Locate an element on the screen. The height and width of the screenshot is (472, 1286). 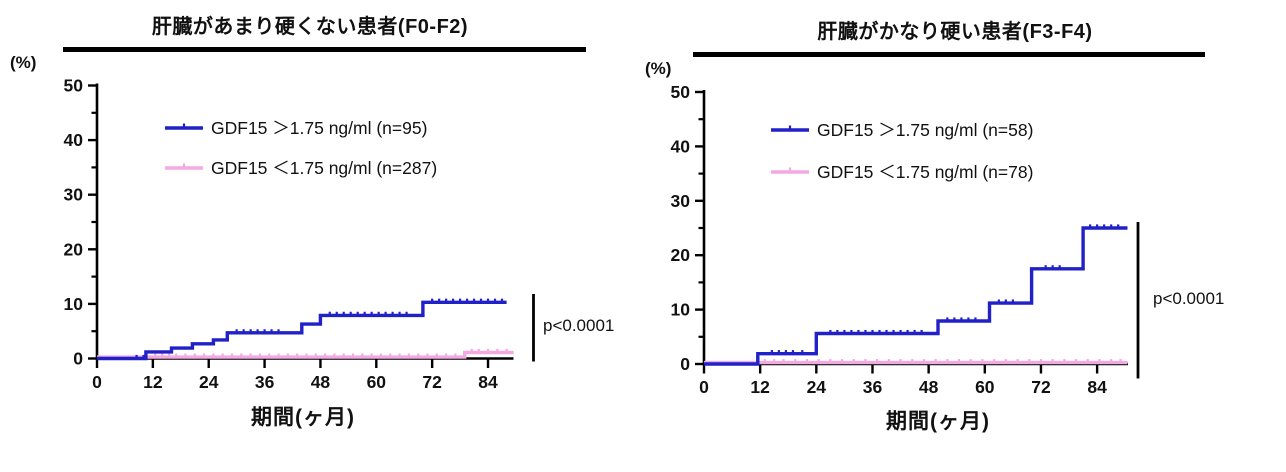
legend-label-gdf15-low: GDF15 ＜1.75 ng/ml (n=287) is located at coordinates (324, 168).